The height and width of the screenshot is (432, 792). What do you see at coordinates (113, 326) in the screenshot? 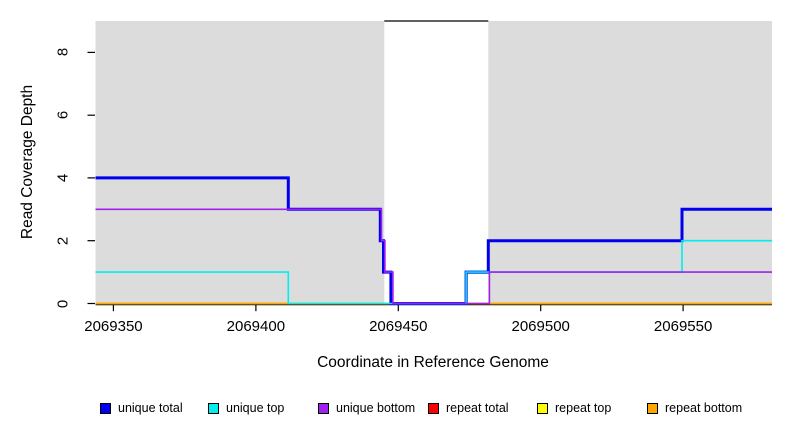
I see `x-tick-label: 2069350` at bounding box center [113, 326].